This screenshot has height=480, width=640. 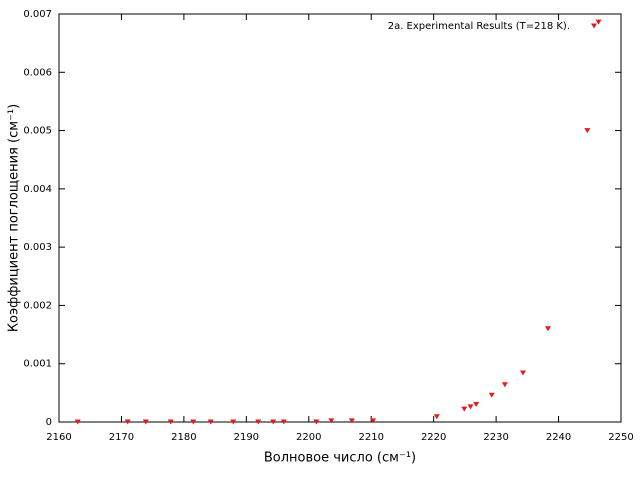 What do you see at coordinates (14, 218) in the screenshot?
I see `y-axis-label: Коэффициент поглощения (см⁻¹)` at bounding box center [14, 218].